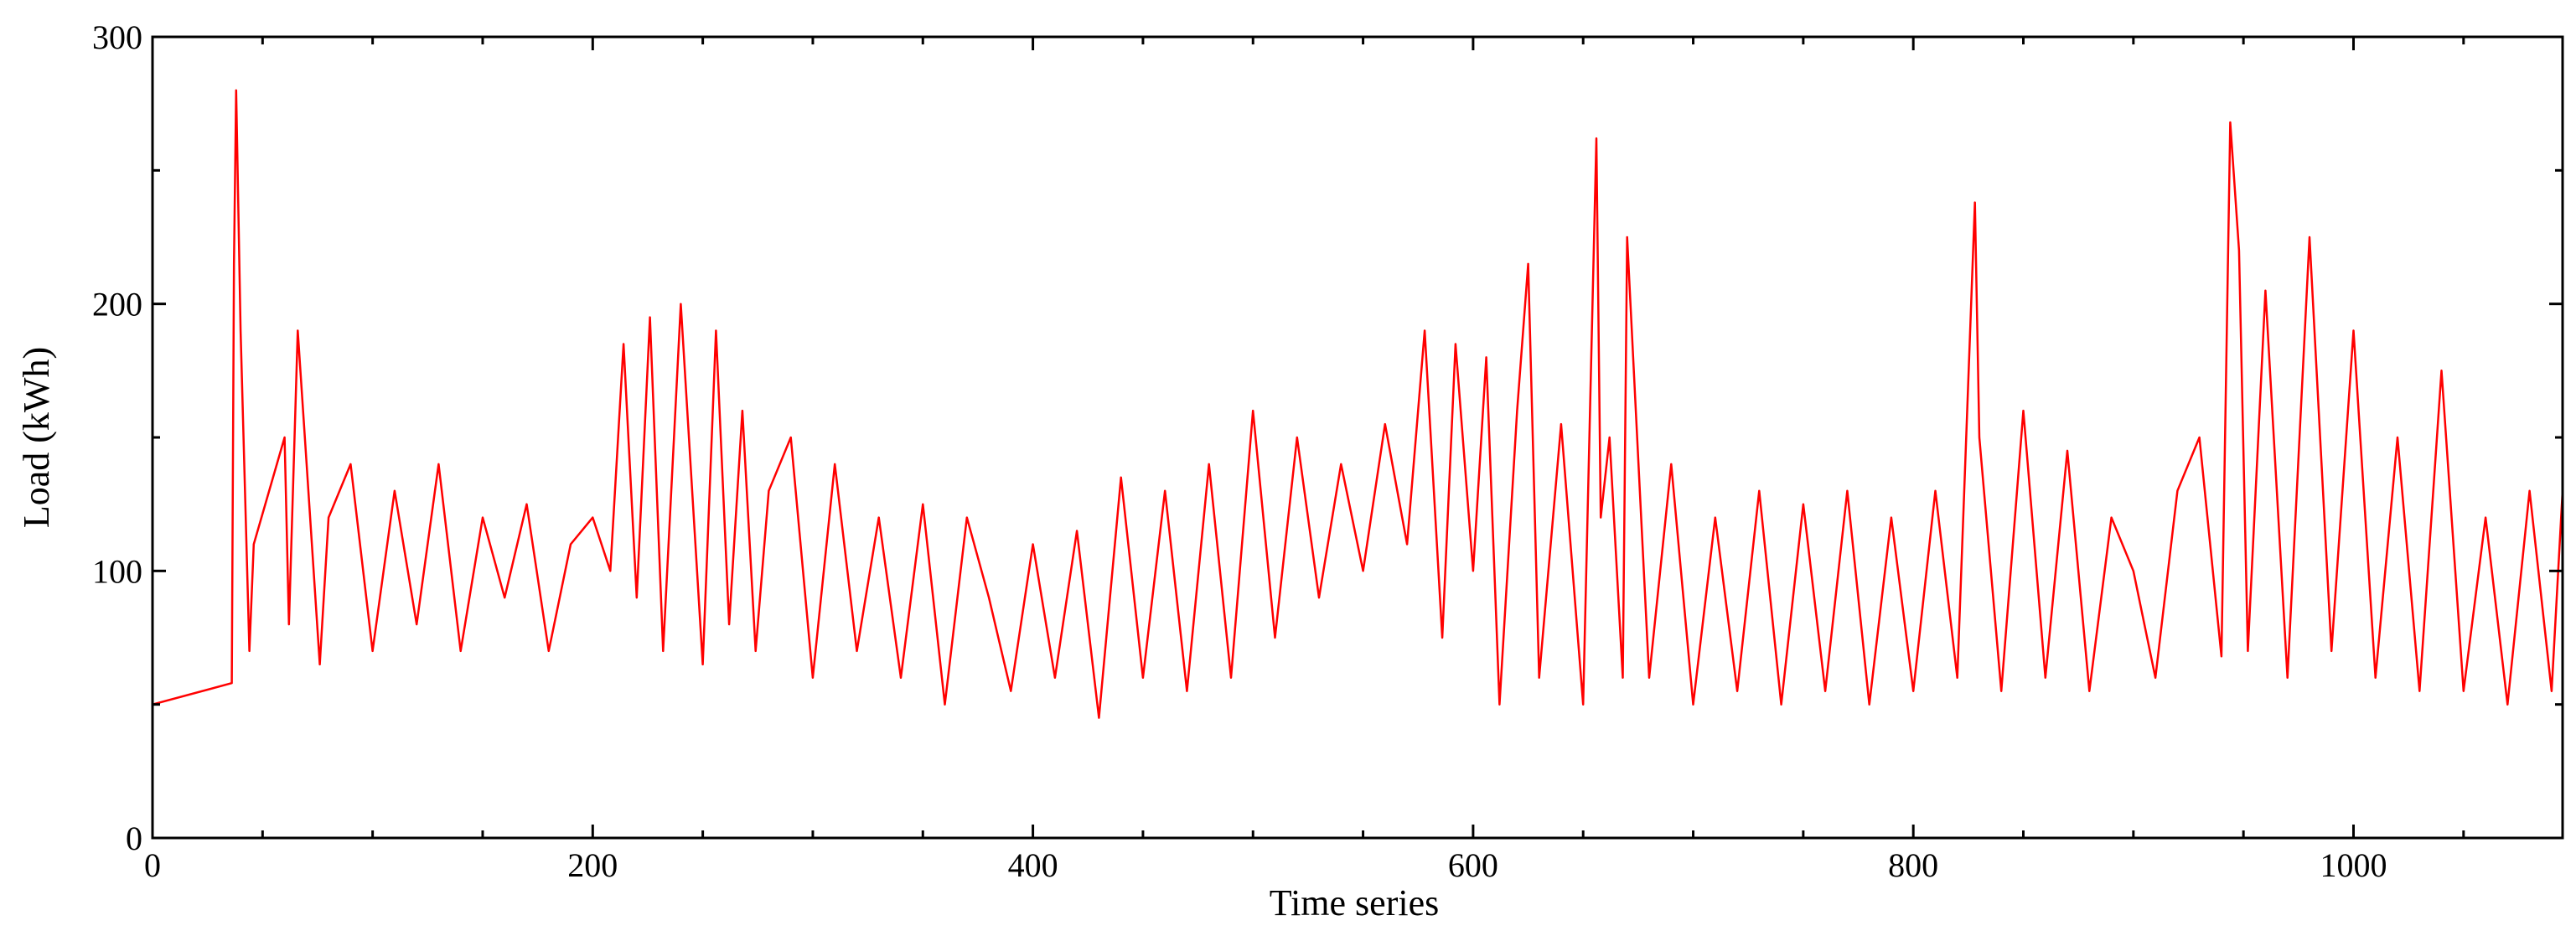 The height and width of the screenshot is (936, 2576). Describe the element at coordinates (36, 437) in the screenshot. I see `y-axis-title: Load (kWh)` at that location.